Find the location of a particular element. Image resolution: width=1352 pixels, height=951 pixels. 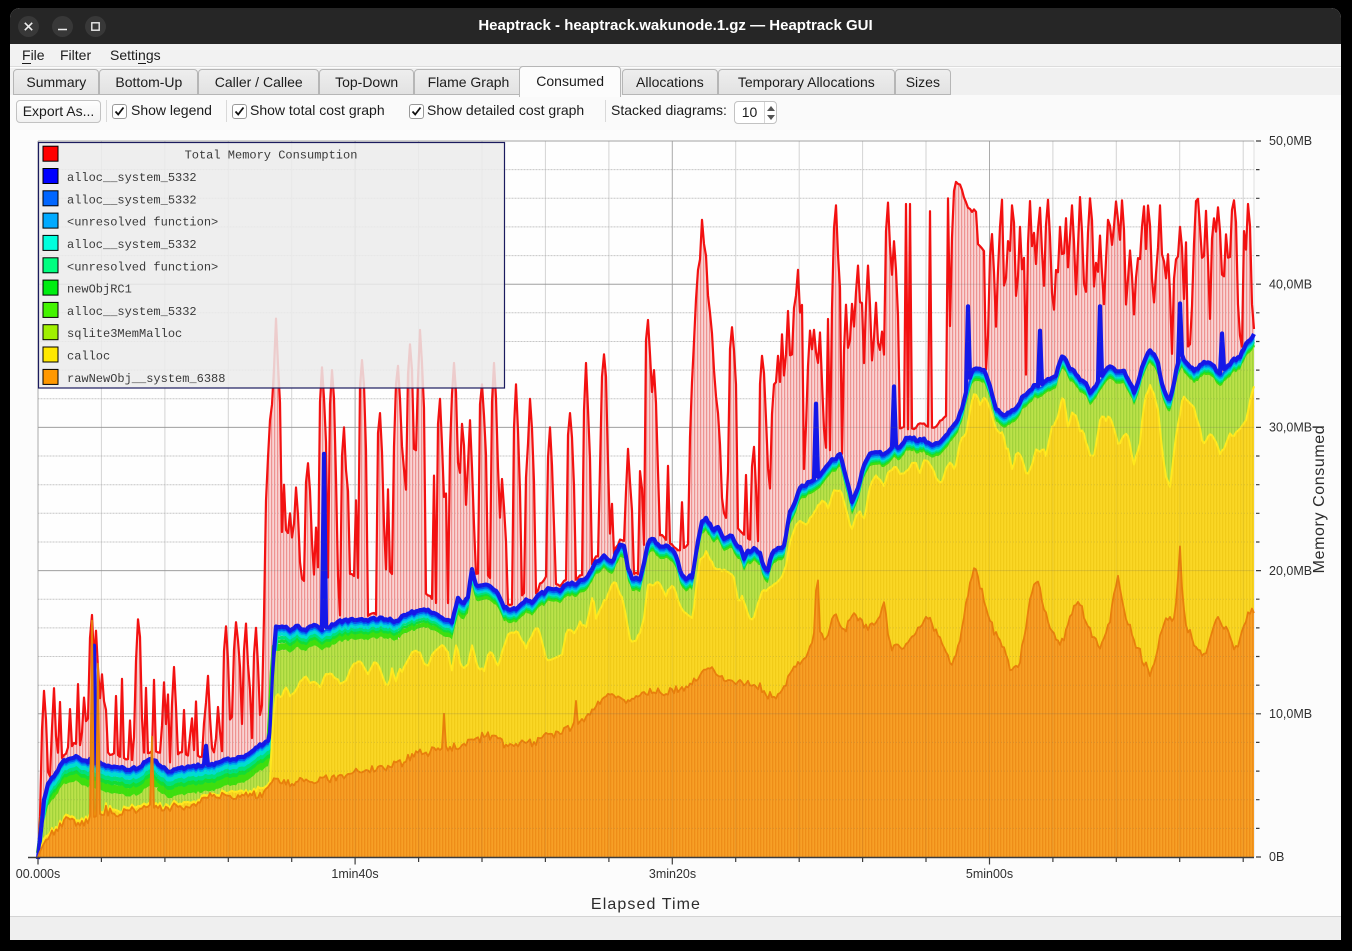

svg-text: 0B is located at coordinates (1276, 857).